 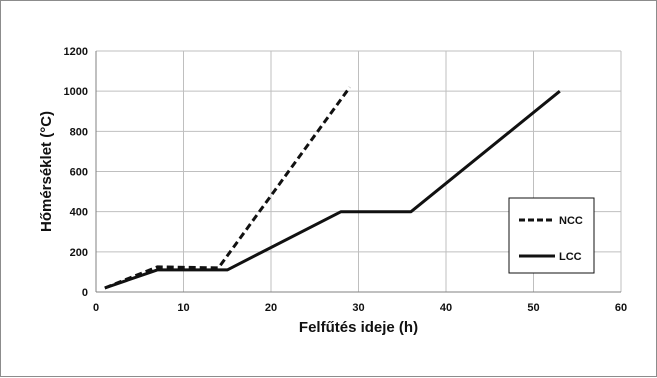 What do you see at coordinates (85, 293) in the screenshot?
I see `y-tick-label: 0` at bounding box center [85, 293].